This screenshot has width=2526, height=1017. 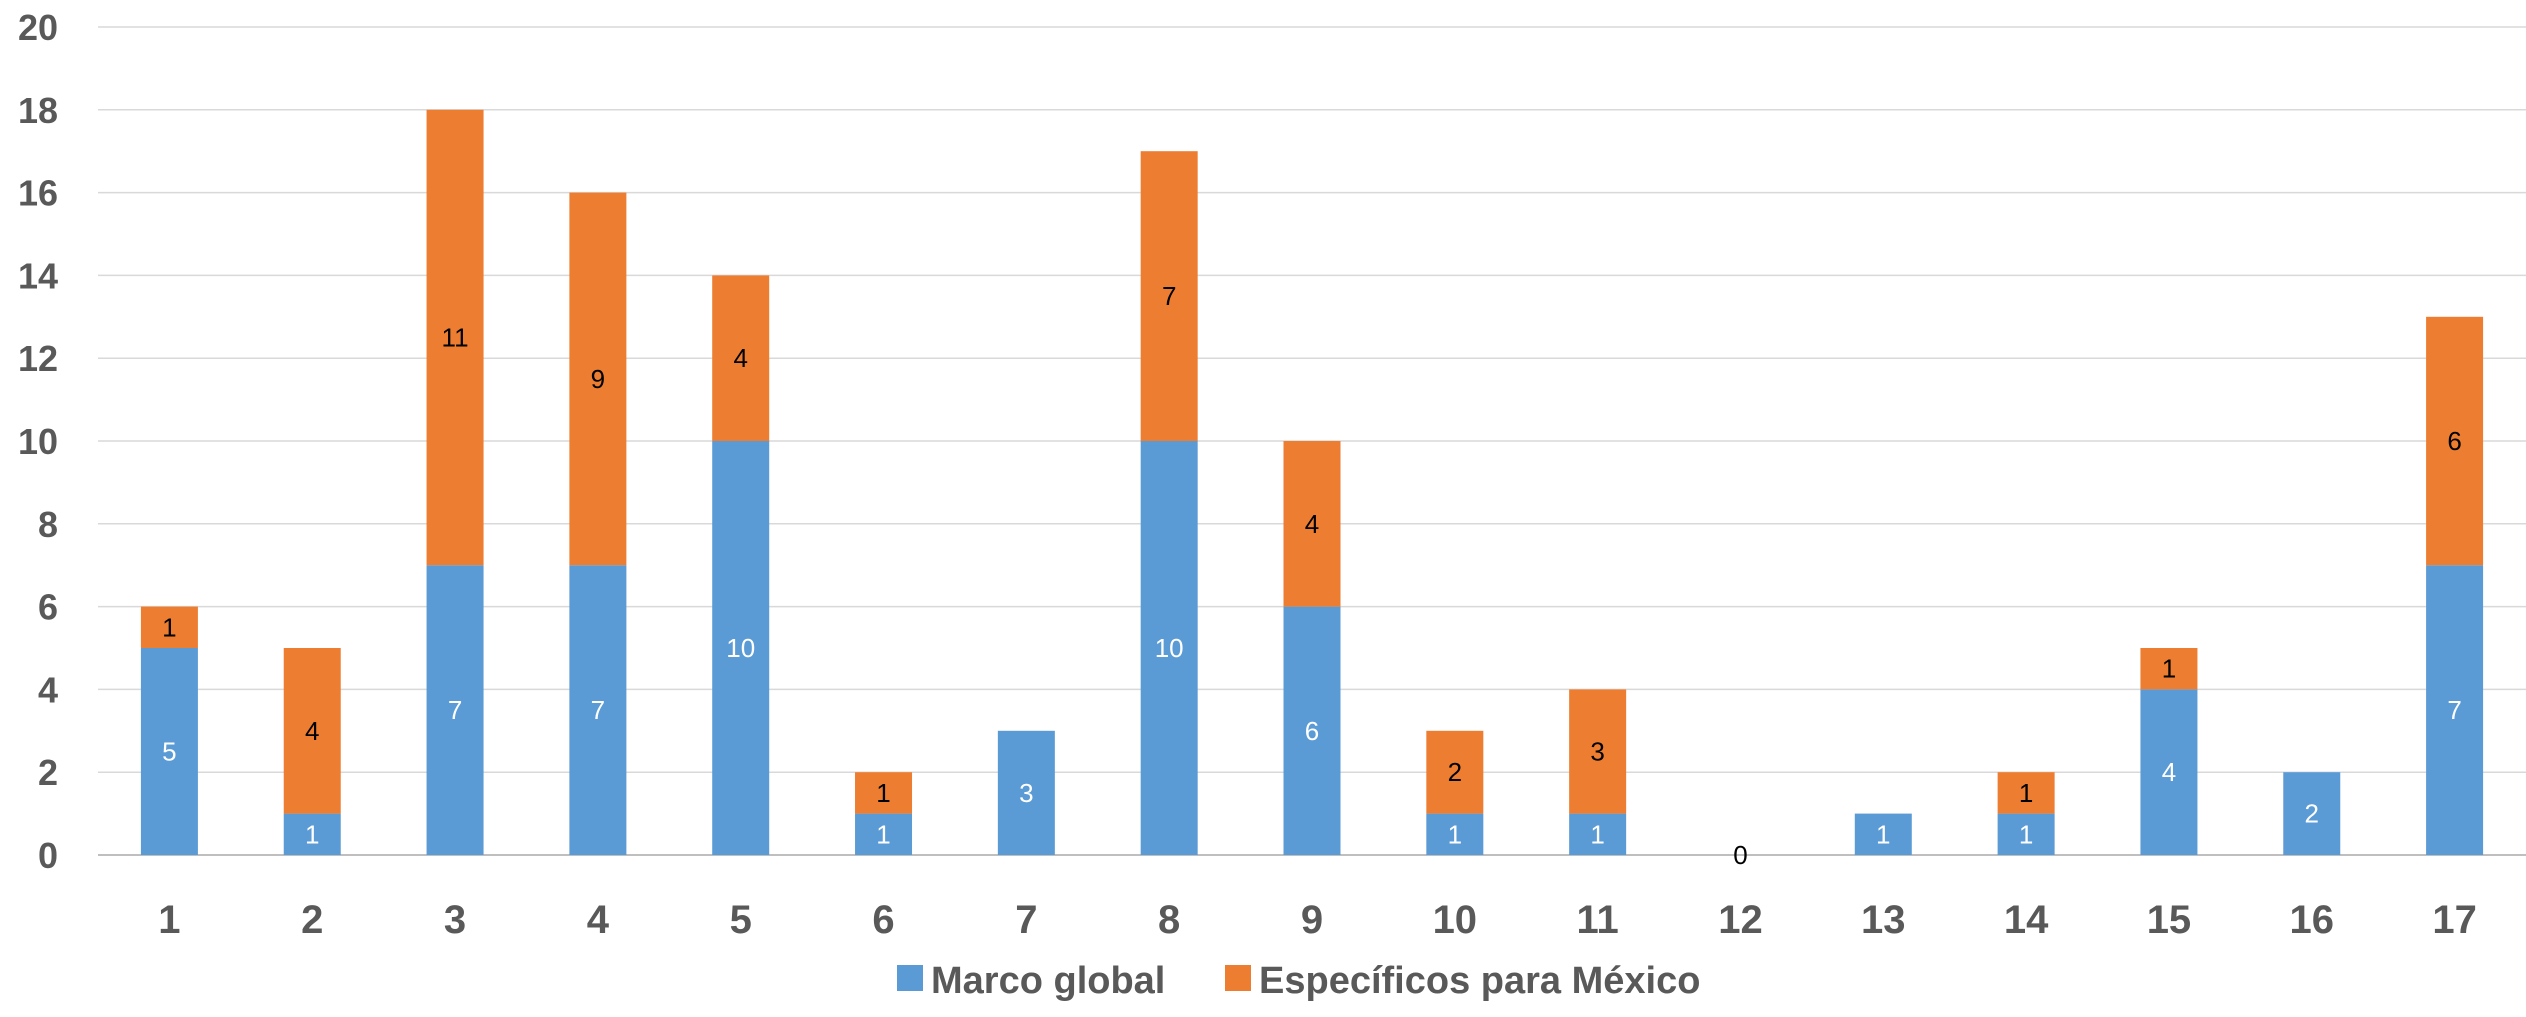 What do you see at coordinates (169, 920) in the screenshot?
I see `x-tick-label: 1` at bounding box center [169, 920].